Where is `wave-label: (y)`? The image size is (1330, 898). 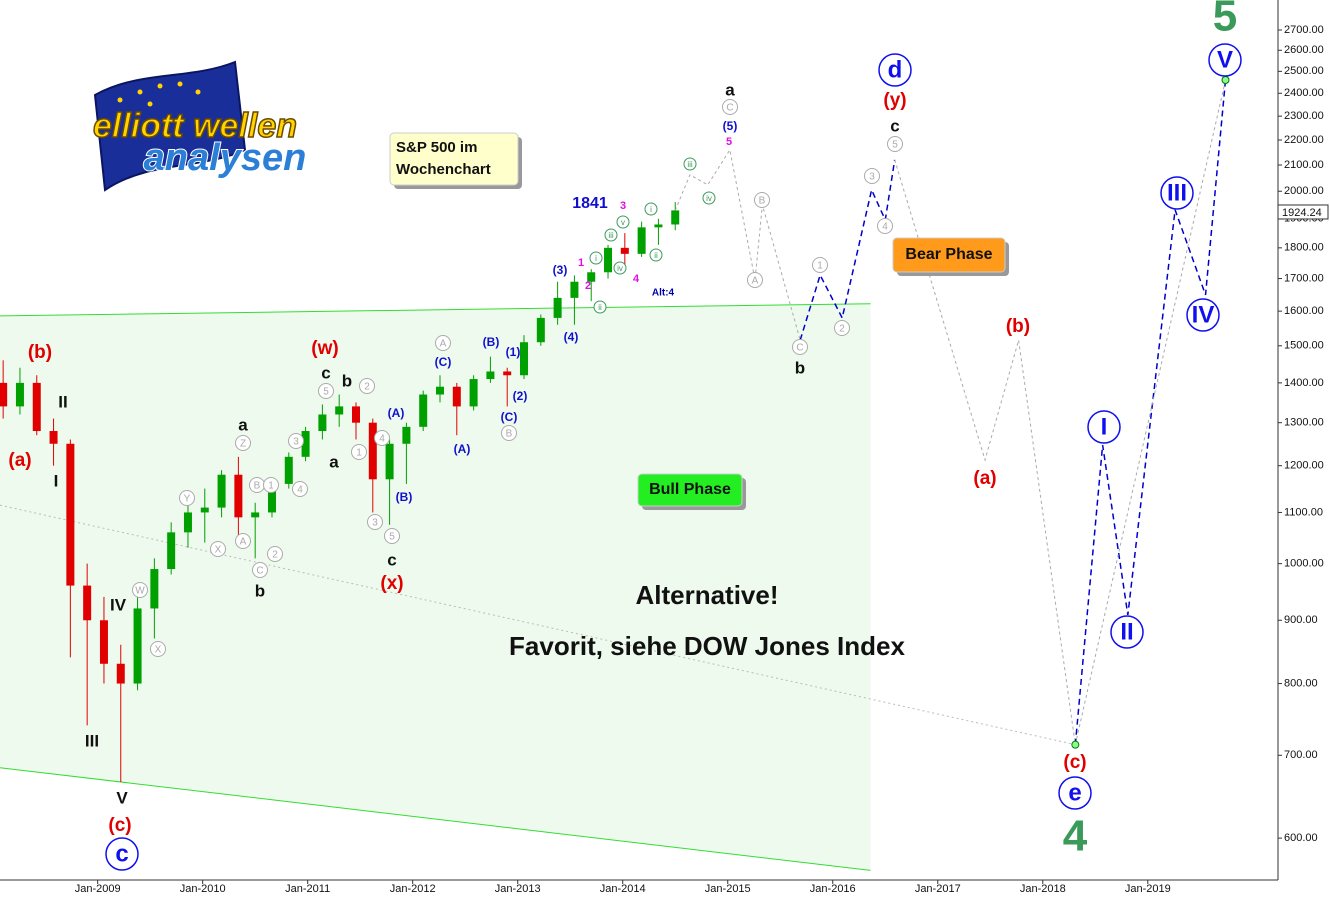 wave-label: (y) is located at coordinates (894, 100).